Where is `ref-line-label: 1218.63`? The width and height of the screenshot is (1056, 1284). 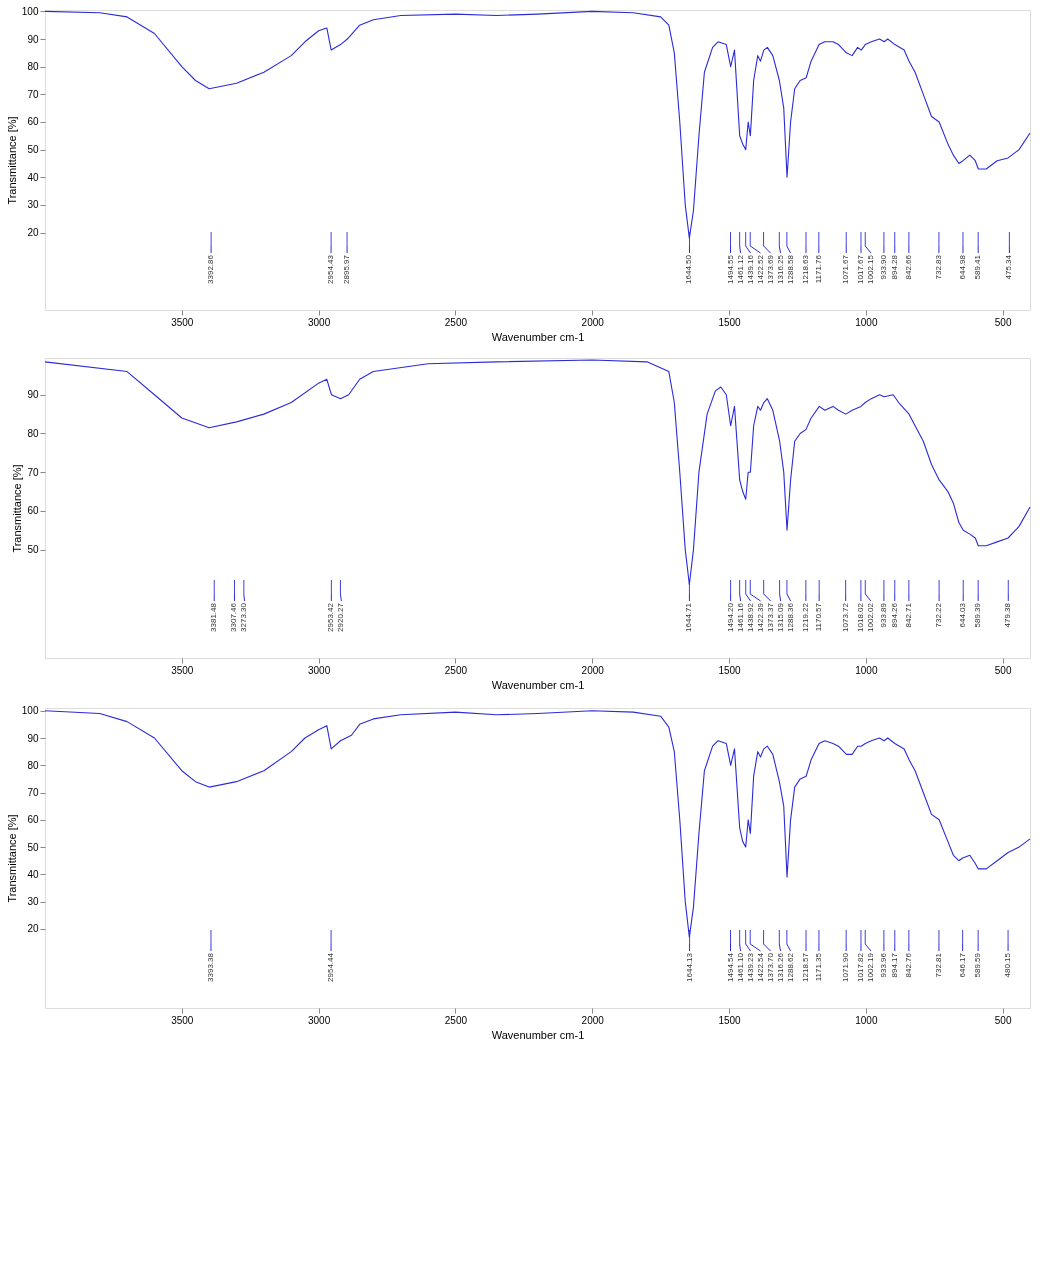 ref-line-label: 1218.63 is located at coordinates (806, 269).